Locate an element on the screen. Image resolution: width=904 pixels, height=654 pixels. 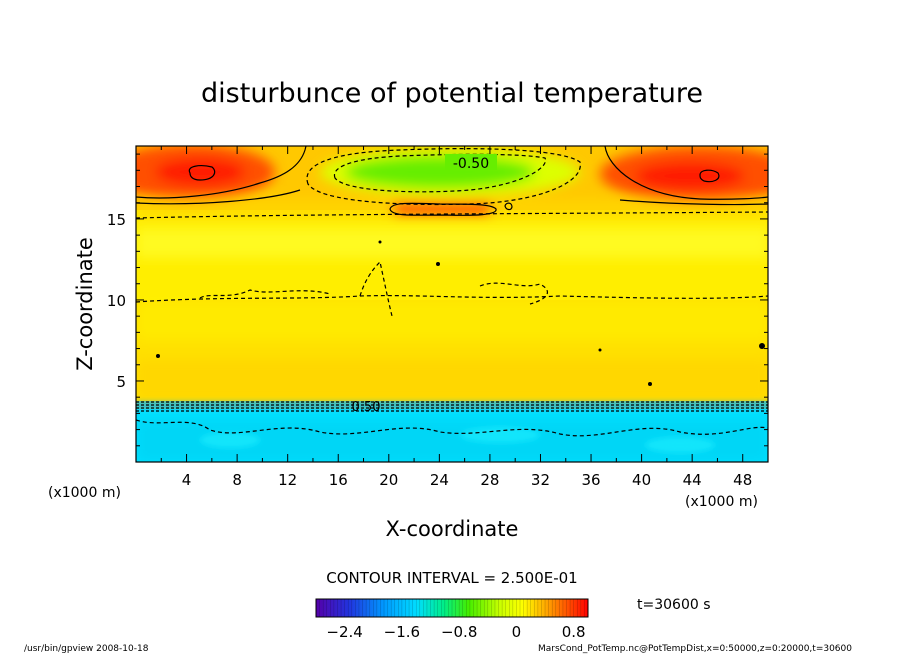
x-tick-label: 48 is located at coordinates (742, 480).